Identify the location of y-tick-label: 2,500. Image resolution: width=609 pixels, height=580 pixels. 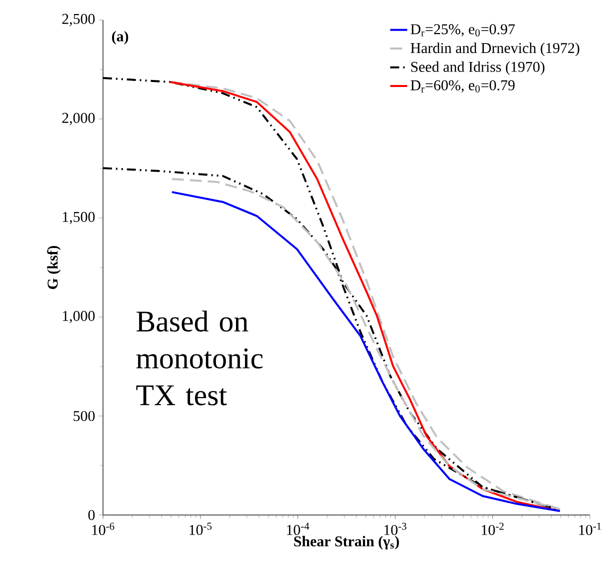
(78, 20).